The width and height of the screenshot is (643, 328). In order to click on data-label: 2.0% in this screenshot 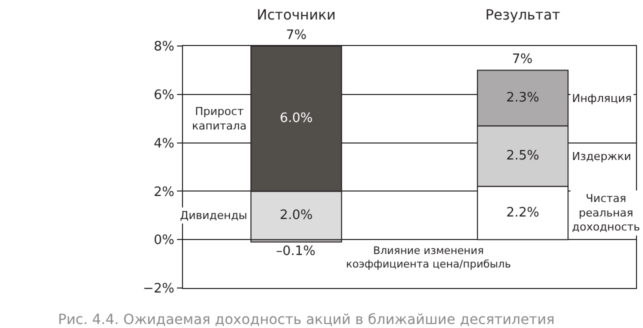, I will do `click(296, 215)`.